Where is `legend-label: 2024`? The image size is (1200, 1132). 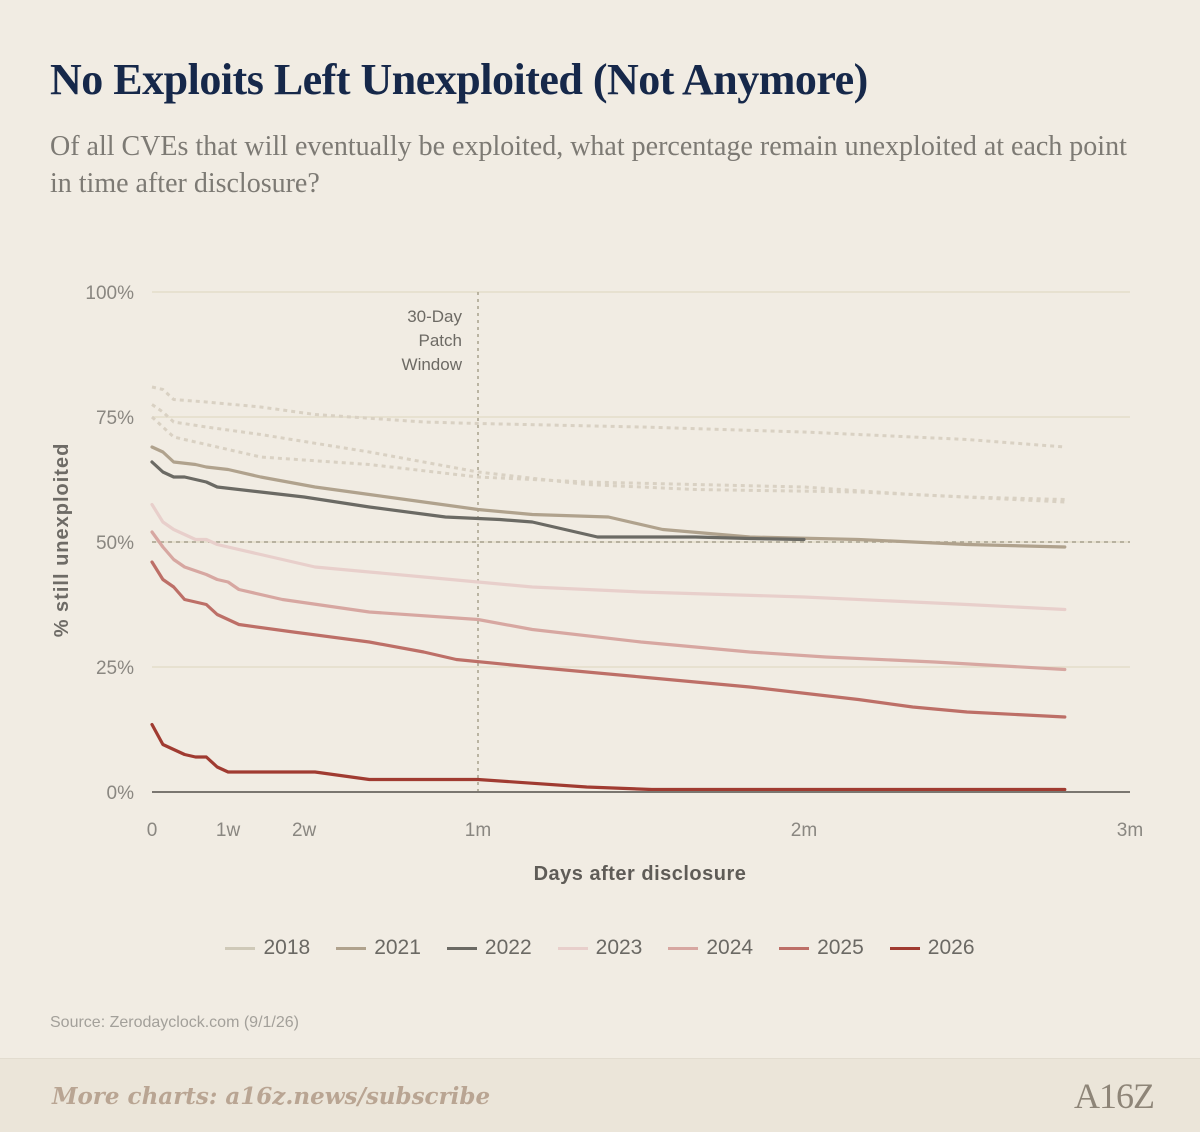 legend-label: 2024 is located at coordinates (730, 947).